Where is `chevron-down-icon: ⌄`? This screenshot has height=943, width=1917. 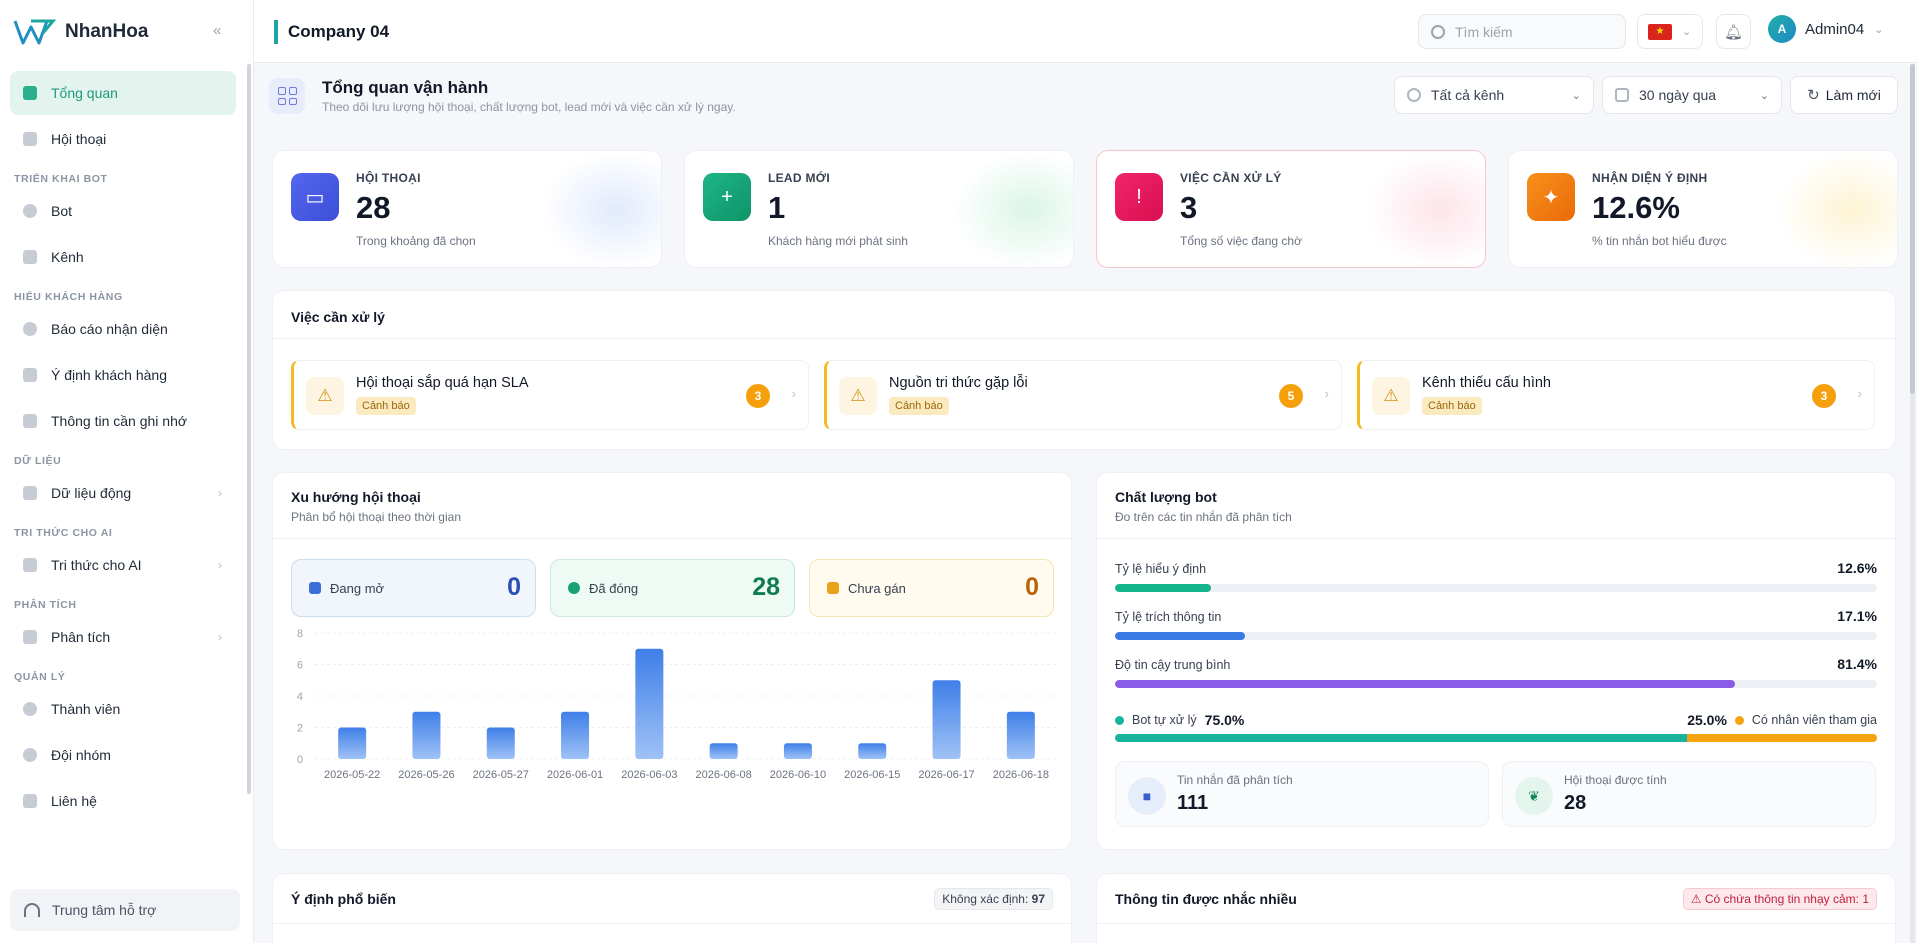
chevron-down-icon: ⌄ is located at coordinates (1879, 29).